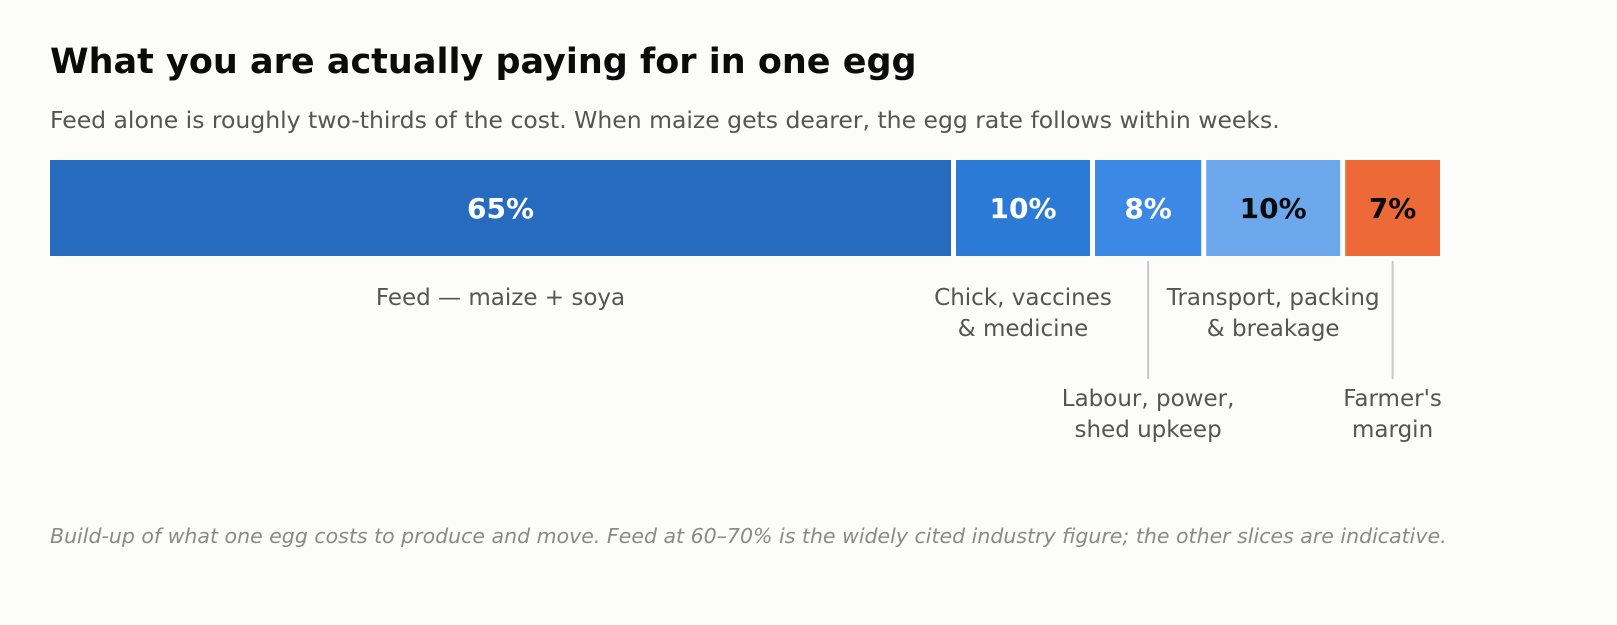 Image resolution: width=1617 pixels, height=625 pixels. I want to click on category-label-2-line-1: Chick, vaccines, so click(1023, 298).